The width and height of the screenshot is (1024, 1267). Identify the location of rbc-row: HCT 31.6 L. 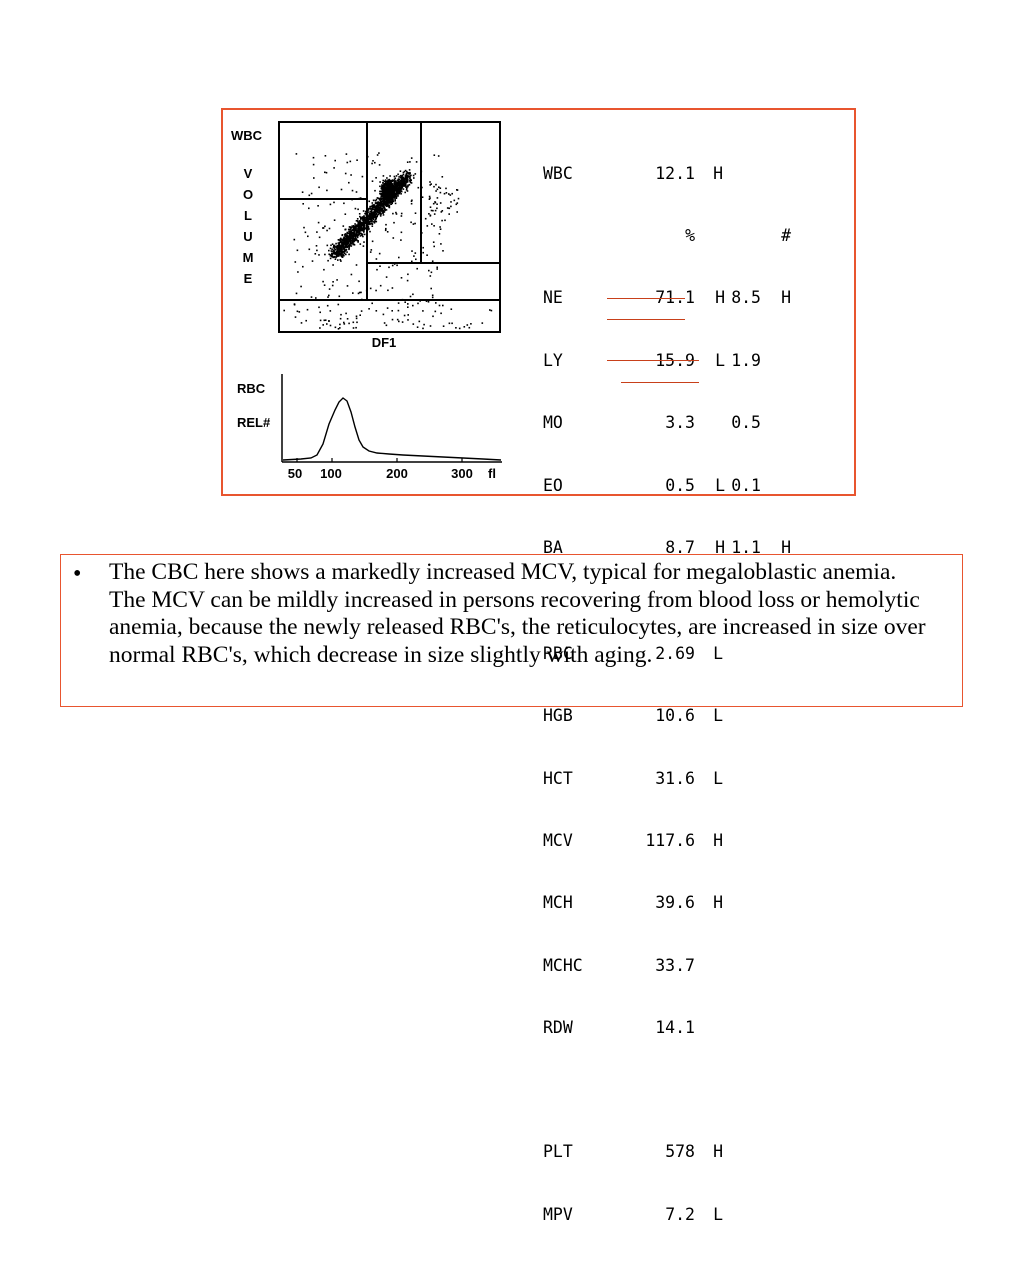
(667, 779).